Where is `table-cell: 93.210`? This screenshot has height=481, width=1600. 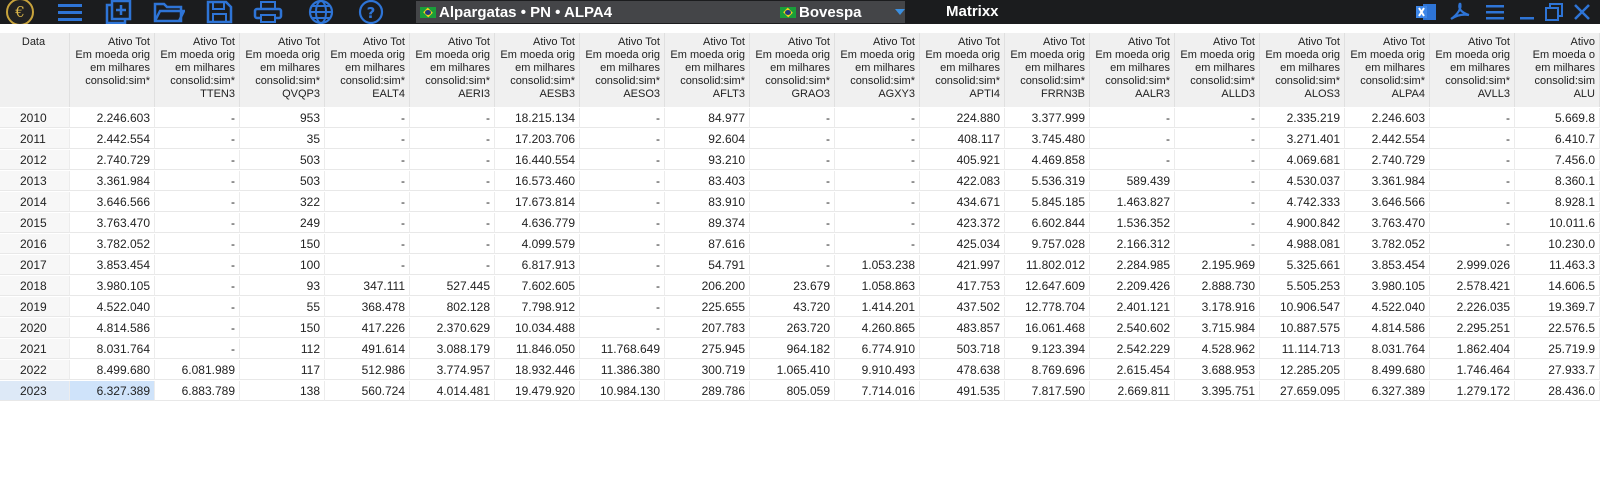 table-cell: 93.210 is located at coordinates (707, 160).